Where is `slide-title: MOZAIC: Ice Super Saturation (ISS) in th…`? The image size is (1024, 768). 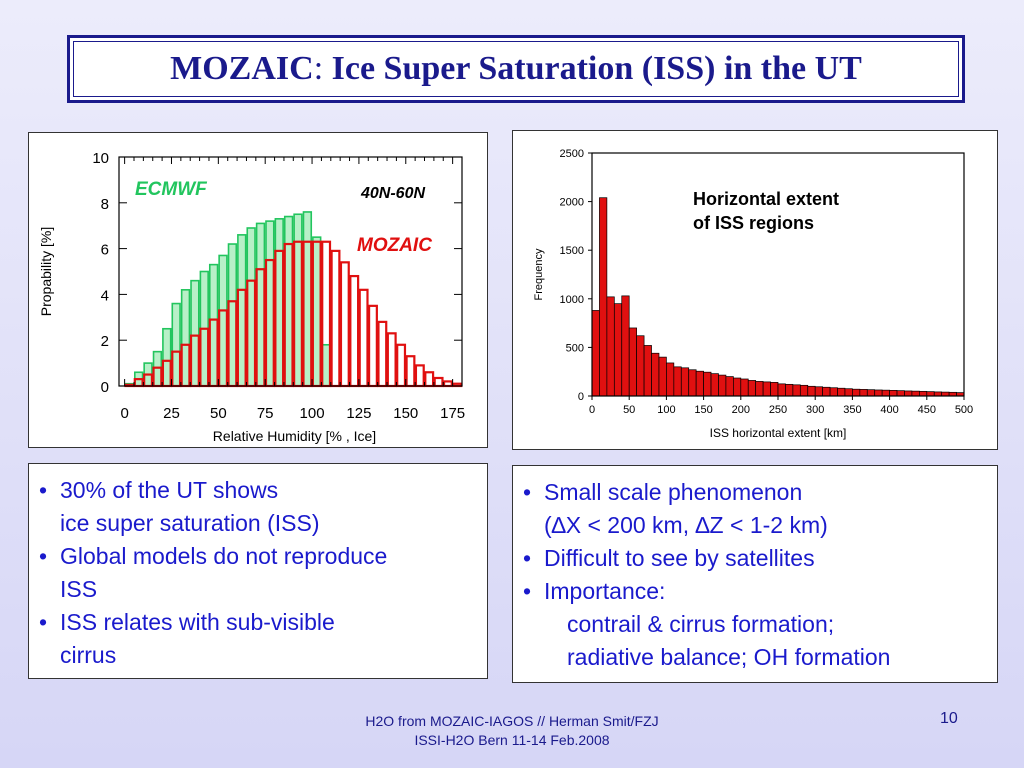 slide-title: MOZAIC: Ice Super Saturation (ISS) in th… is located at coordinates (516, 69).